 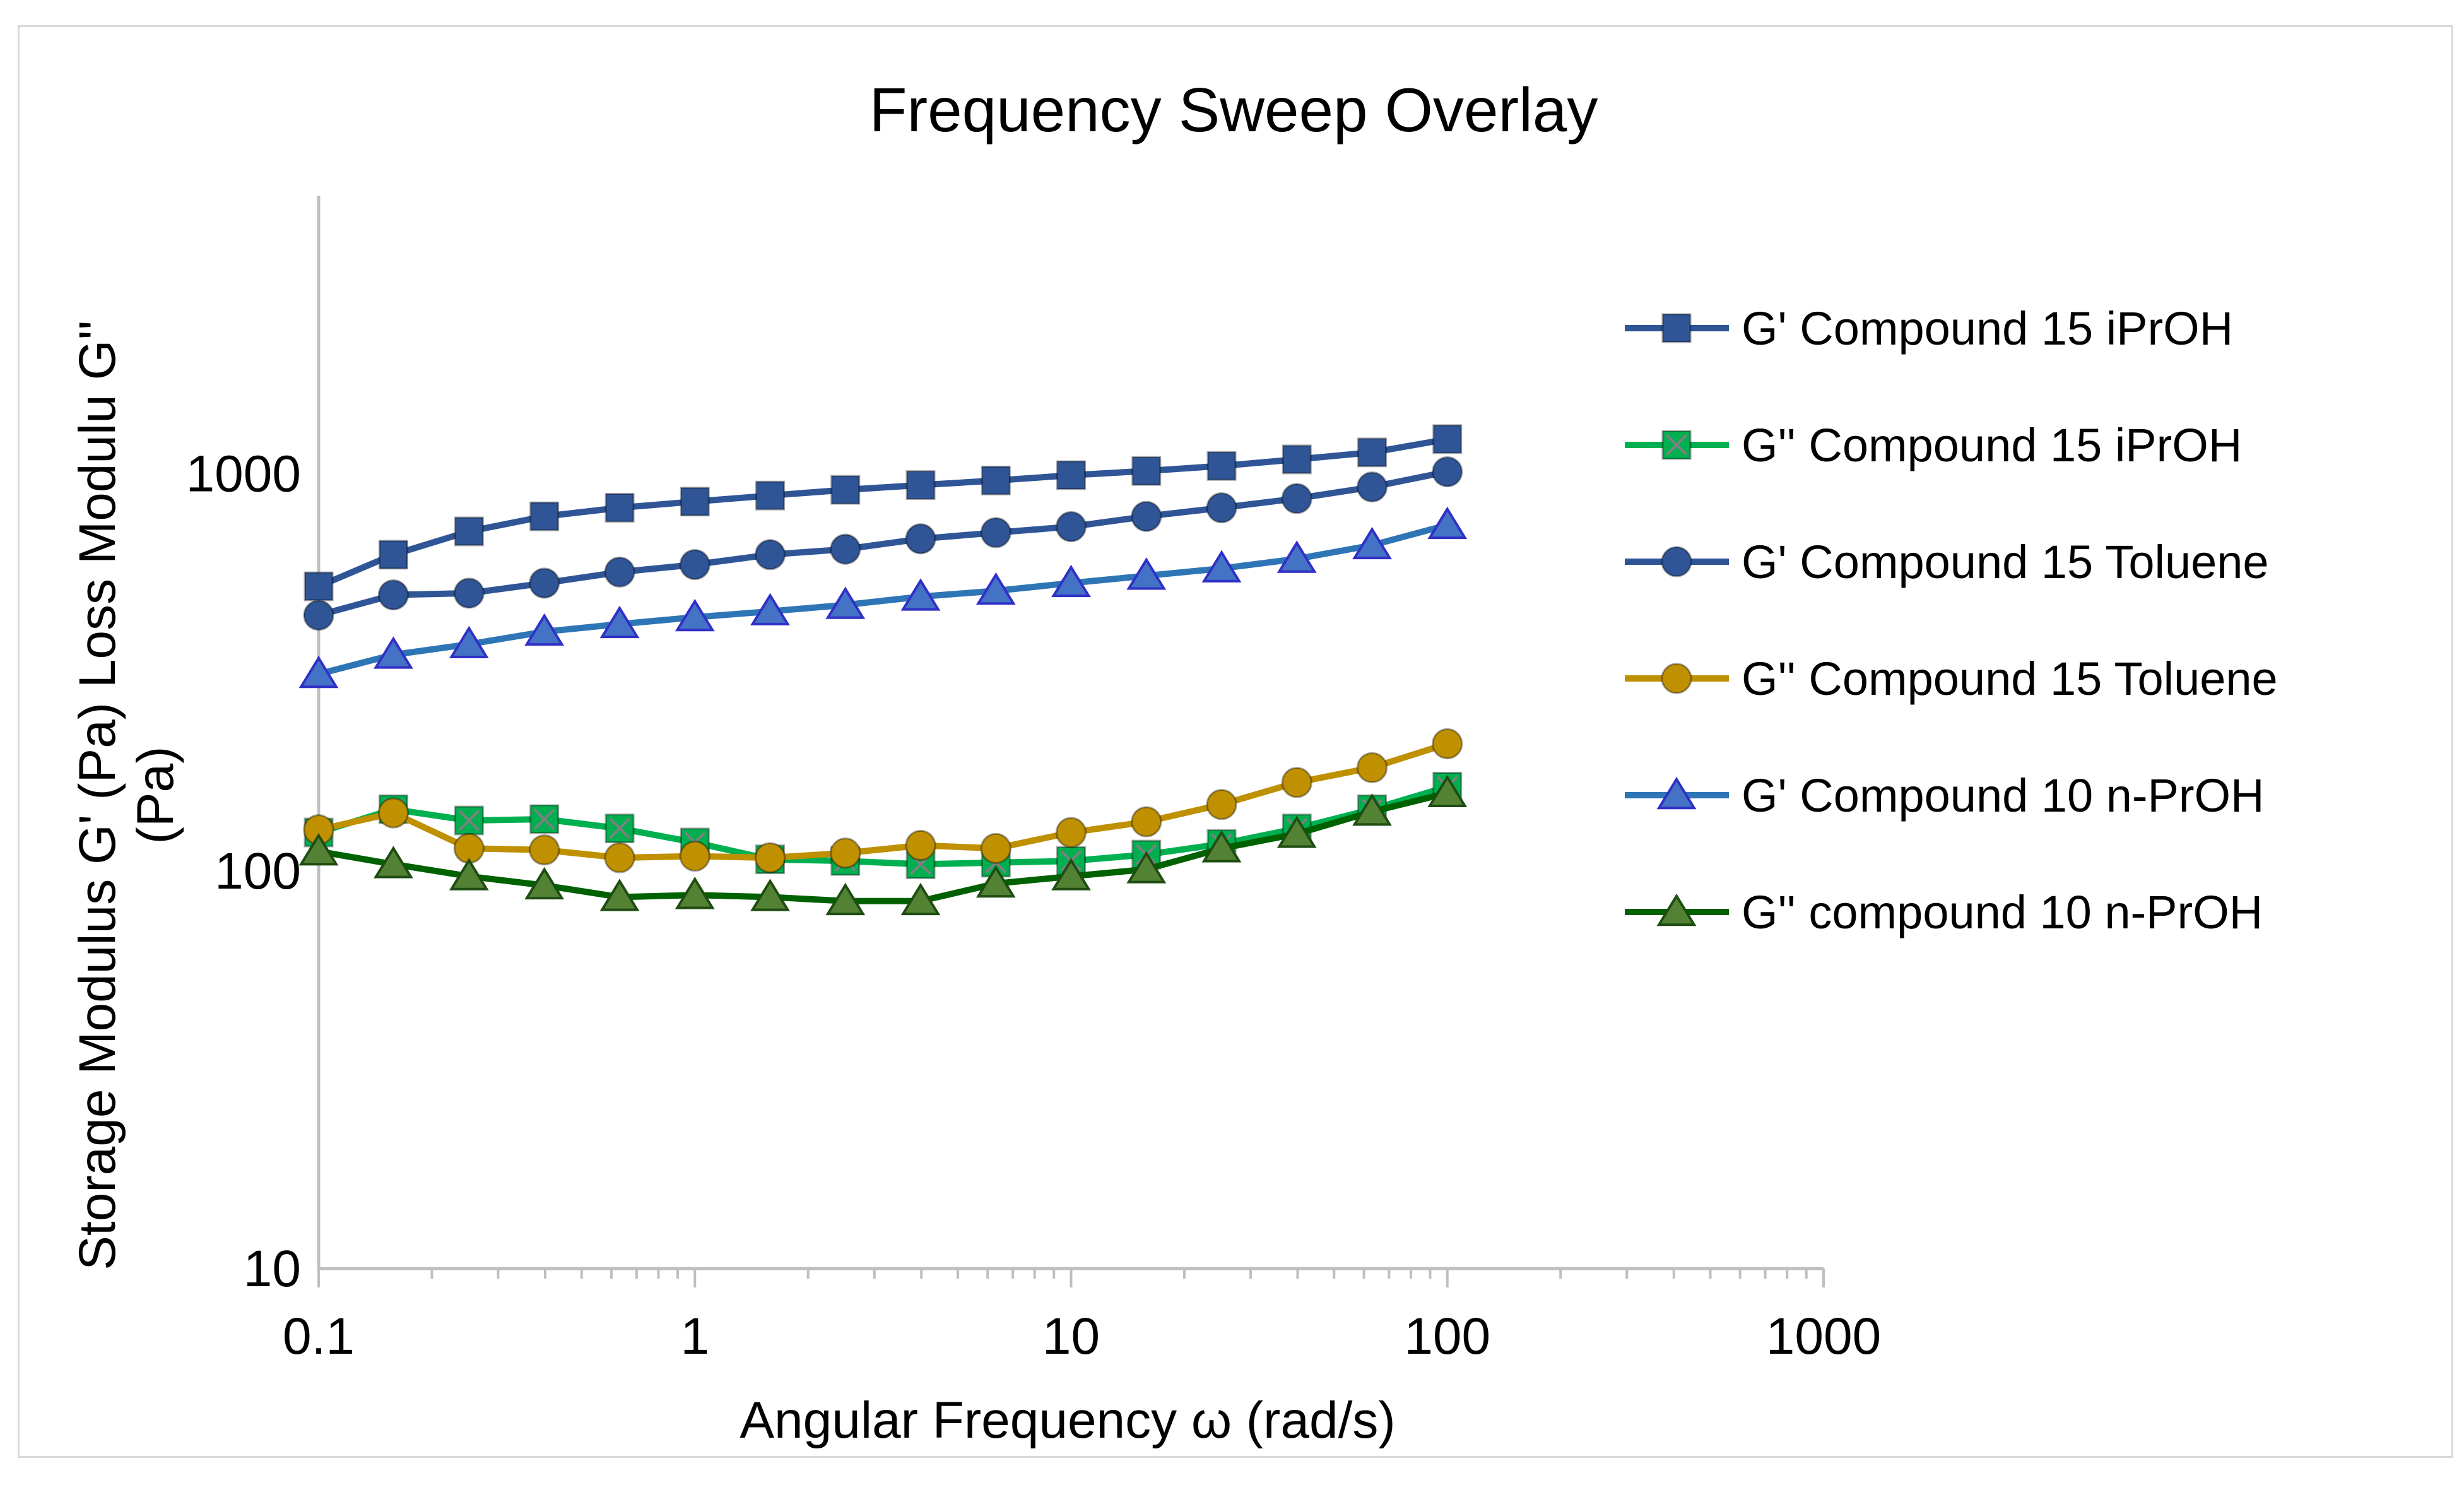 I want to click on x-tick-label: 1000, so click(x=1824, y=1336).